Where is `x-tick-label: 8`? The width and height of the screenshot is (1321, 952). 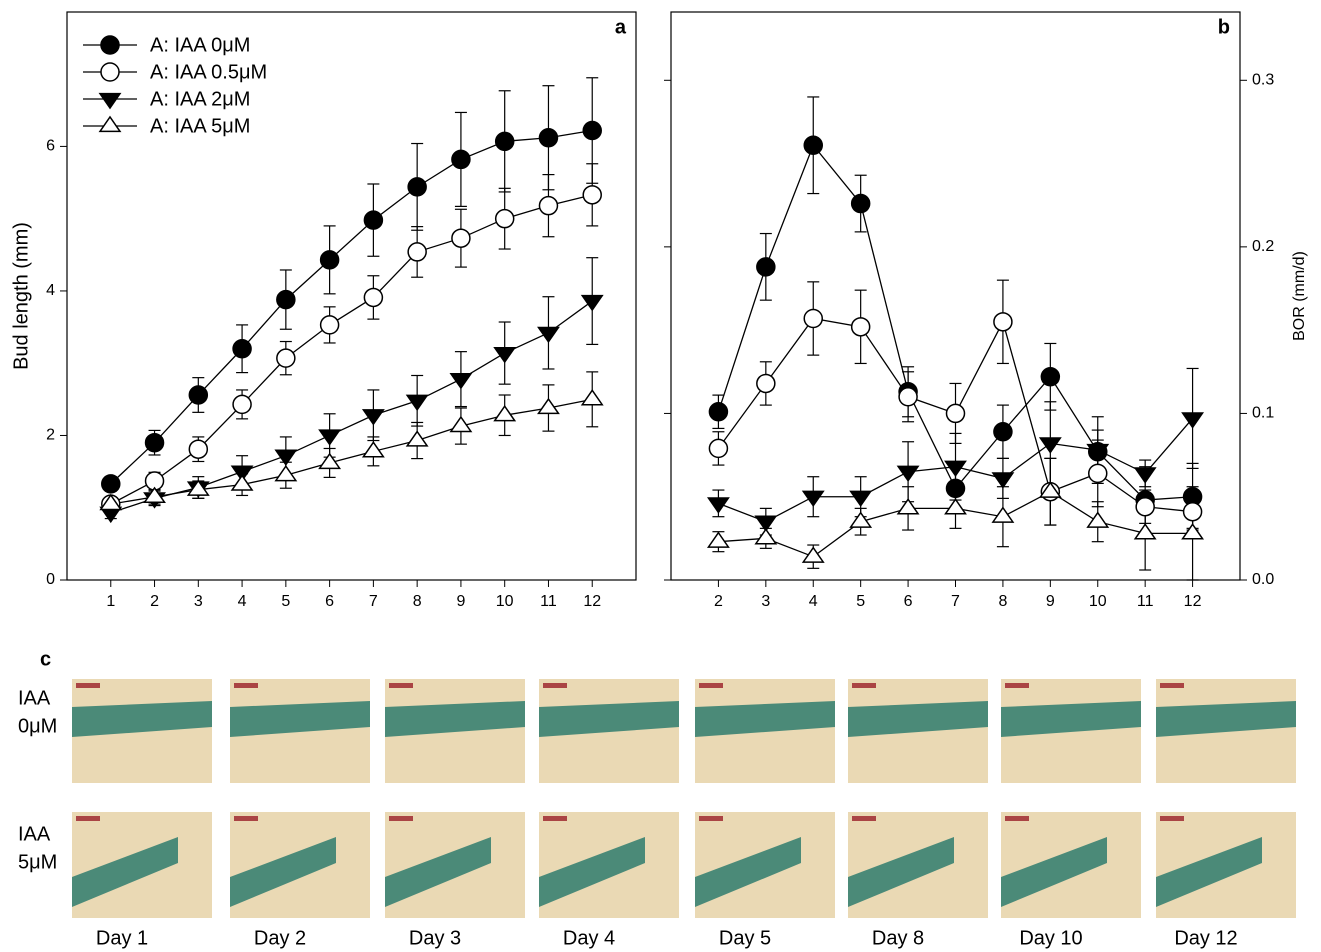
x-tick-label: 8 is located at coordinates (417, 601).